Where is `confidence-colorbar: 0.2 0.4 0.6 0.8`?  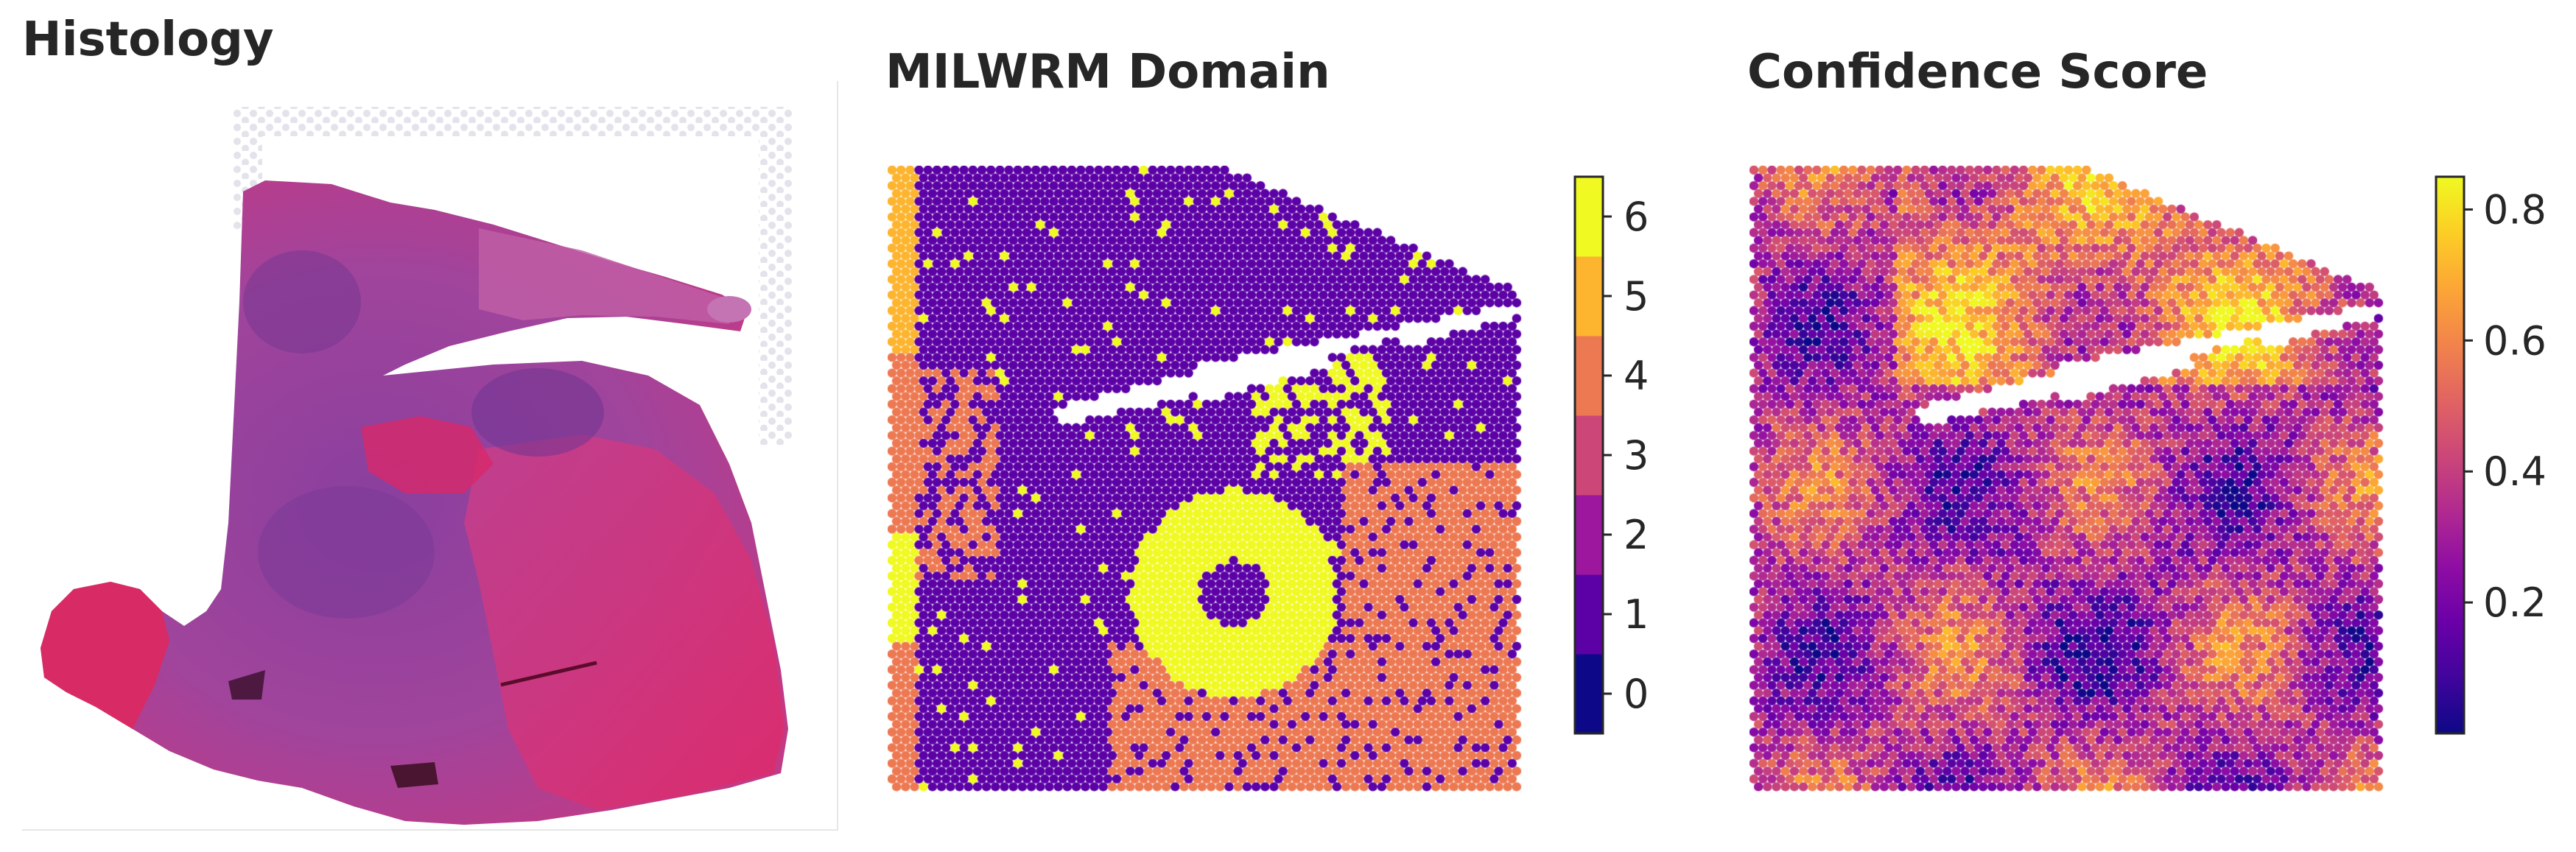 confidence-colorbar: 0.2 0.4 0.6 0.8 is located at coordinates (2491, 455).